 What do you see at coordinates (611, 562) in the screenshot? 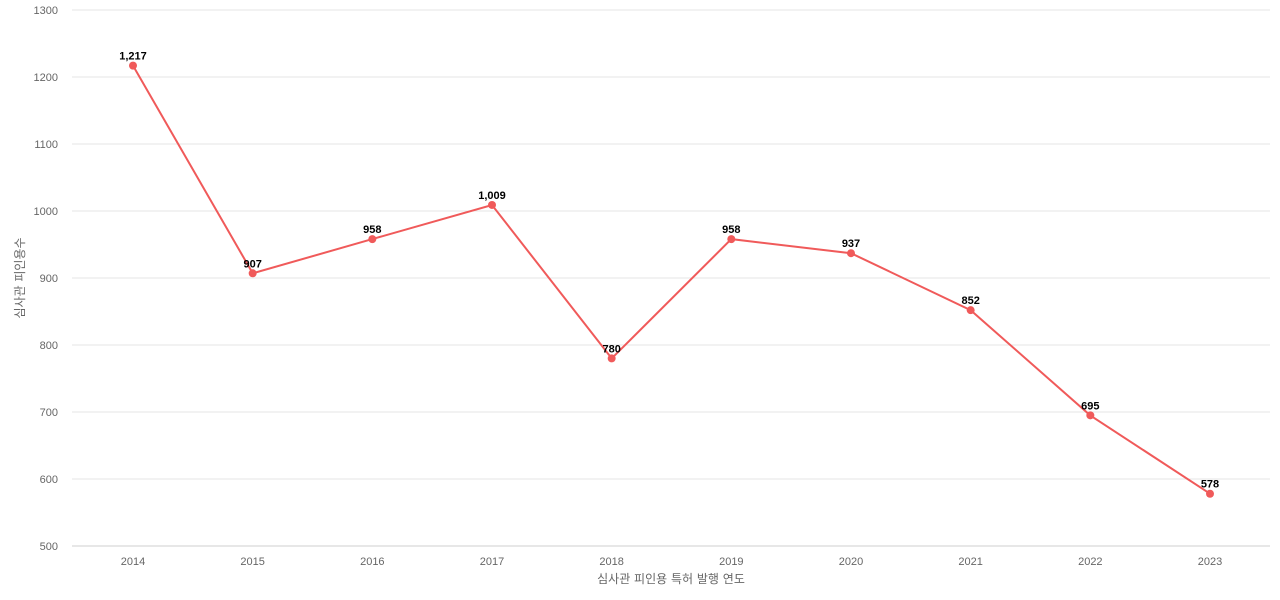
I see `x-tick-label: 2018` at bounding box center [611, 562].